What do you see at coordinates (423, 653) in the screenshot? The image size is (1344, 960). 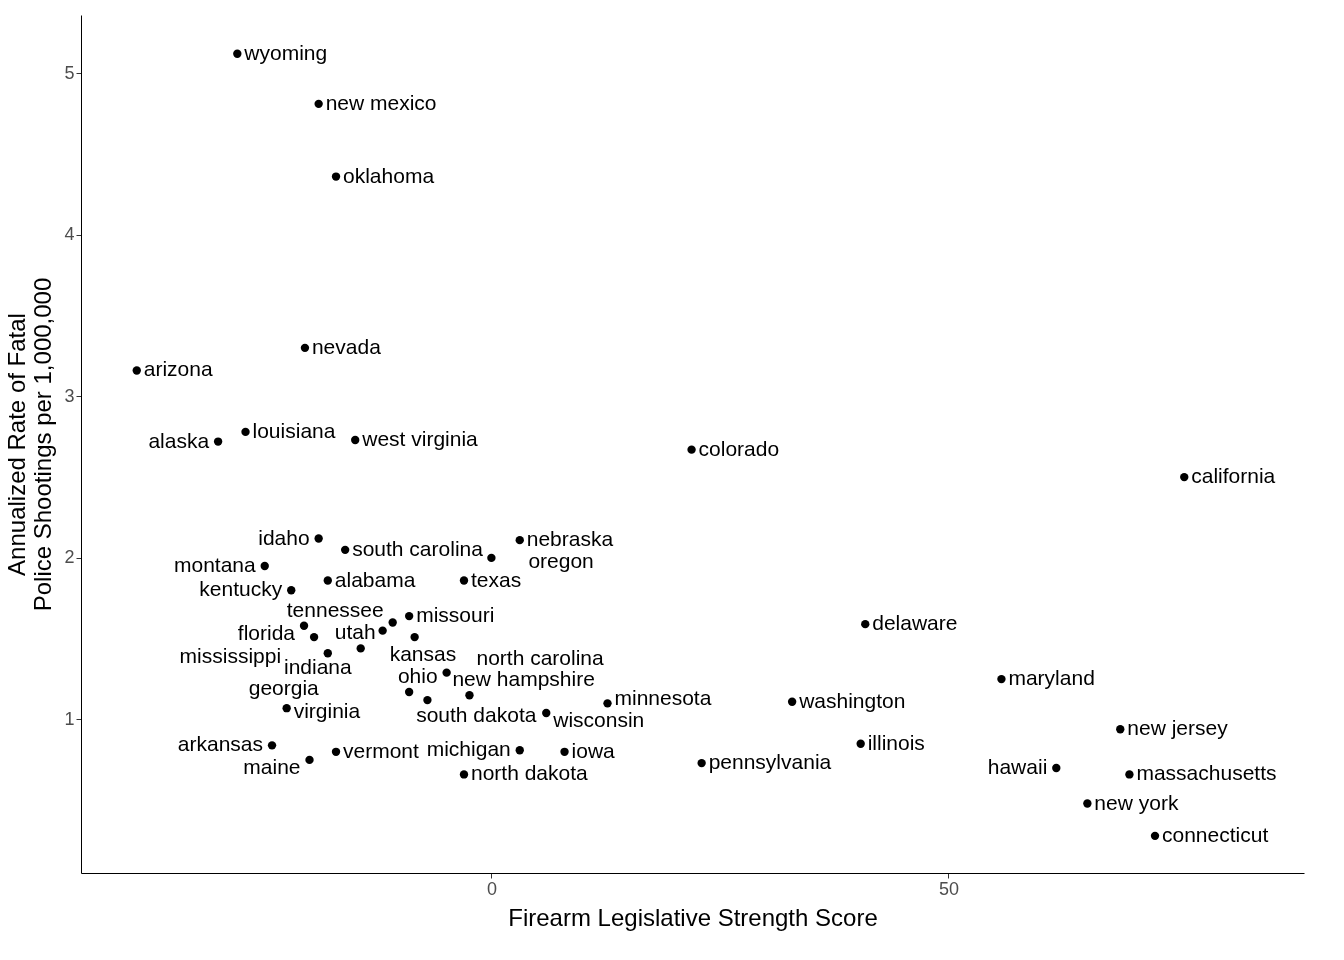 I see `annotation: kansas` at bounding box center [423, 653].